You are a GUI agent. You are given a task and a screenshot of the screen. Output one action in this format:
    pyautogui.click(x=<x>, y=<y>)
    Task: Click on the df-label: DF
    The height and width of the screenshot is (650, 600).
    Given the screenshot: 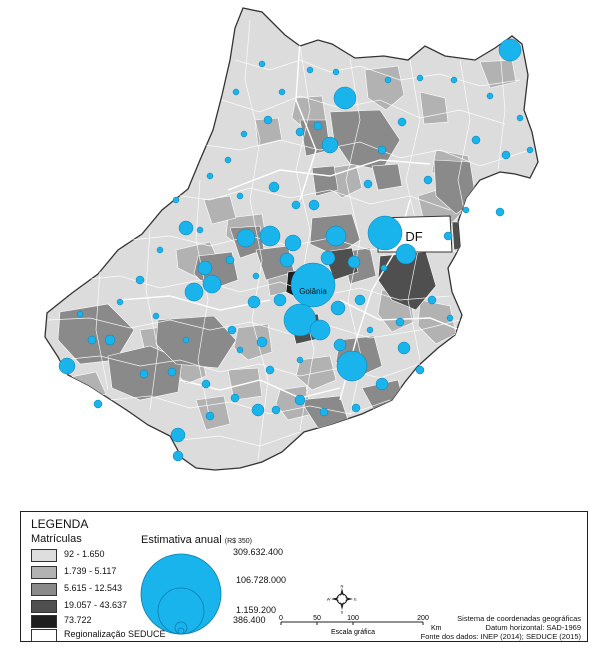 What is the action you would take?
    pyautogui.click(x=413, y=236)
    